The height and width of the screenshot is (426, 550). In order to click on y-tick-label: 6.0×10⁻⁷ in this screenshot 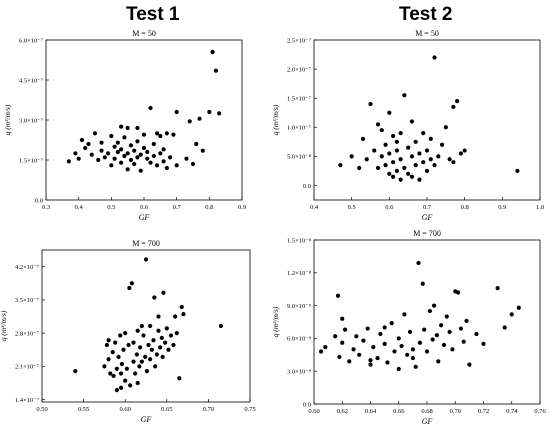, I will do `click(31, 40)`.